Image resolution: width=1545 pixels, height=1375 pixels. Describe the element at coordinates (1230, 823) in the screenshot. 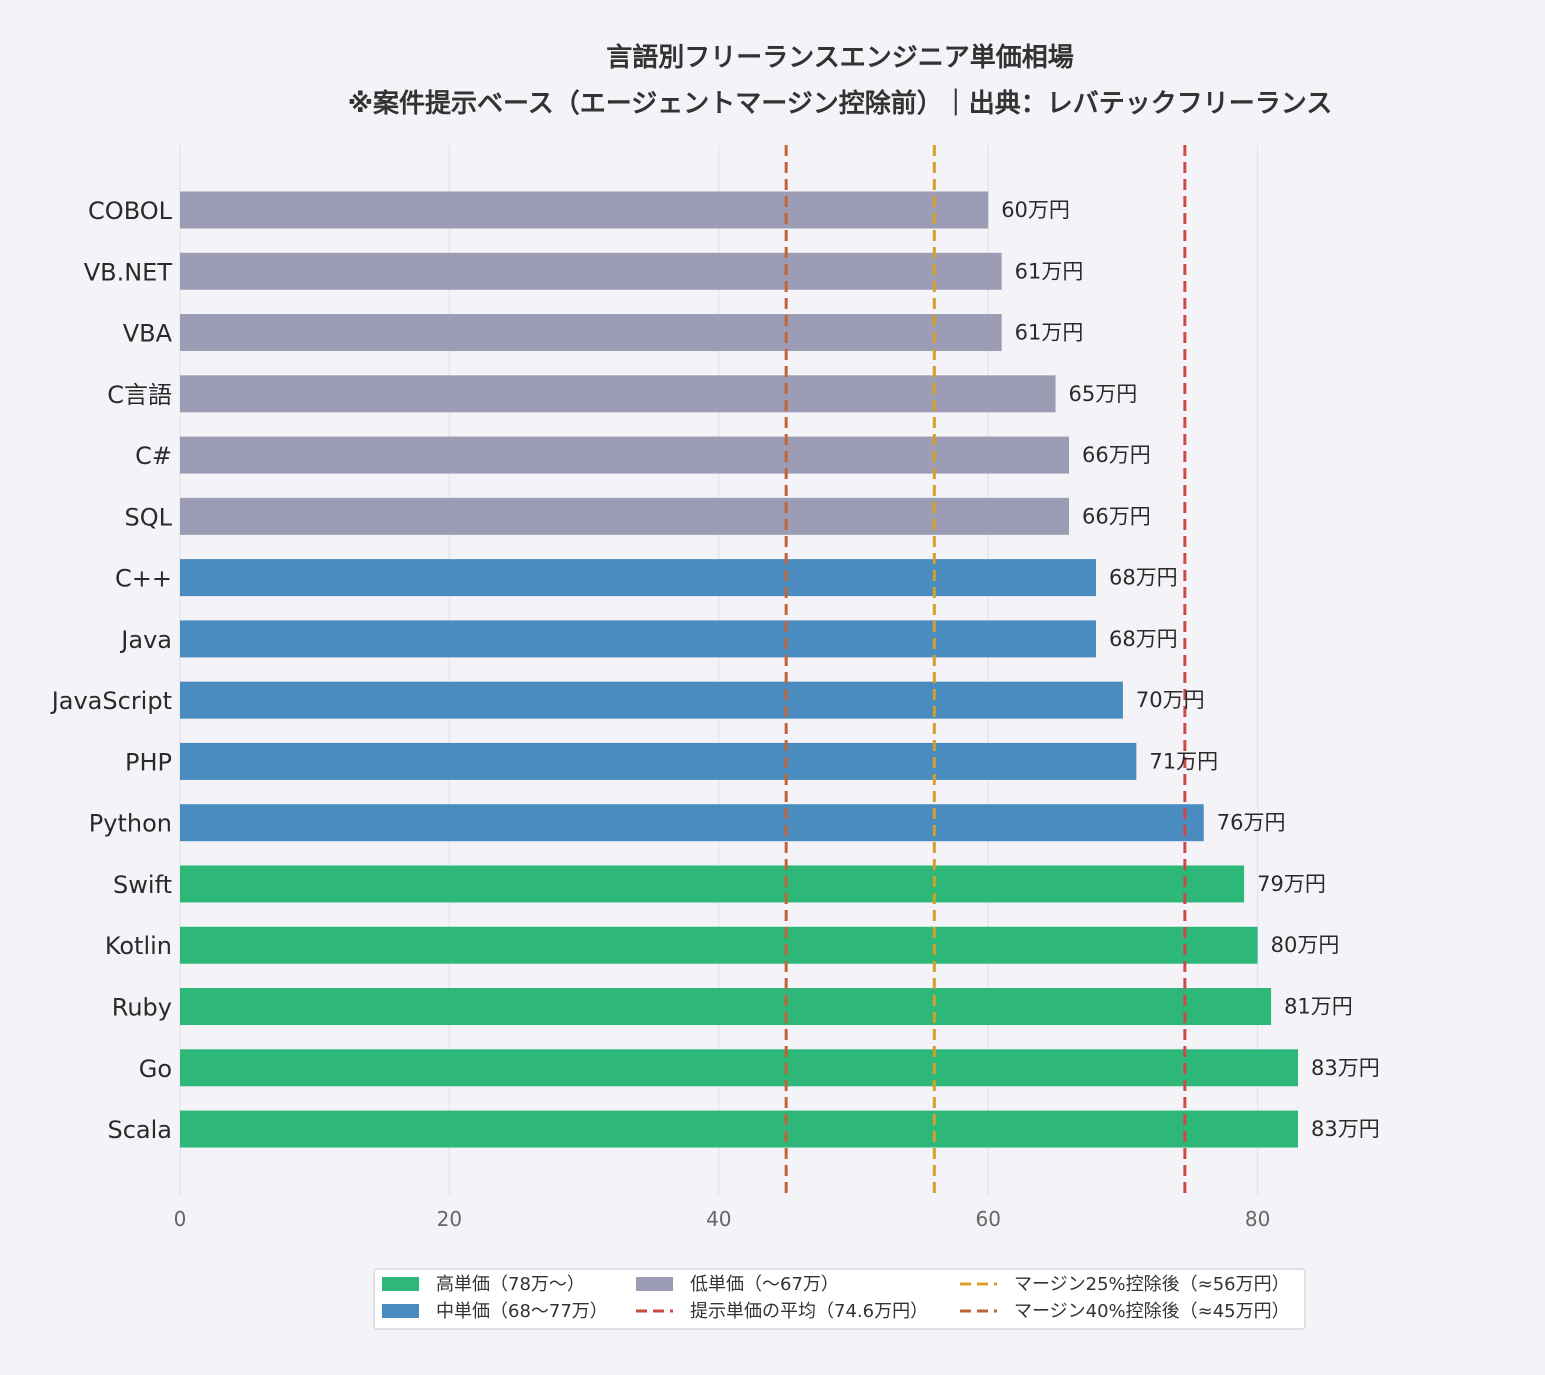

I see `bar-value-number: 76` at that location.